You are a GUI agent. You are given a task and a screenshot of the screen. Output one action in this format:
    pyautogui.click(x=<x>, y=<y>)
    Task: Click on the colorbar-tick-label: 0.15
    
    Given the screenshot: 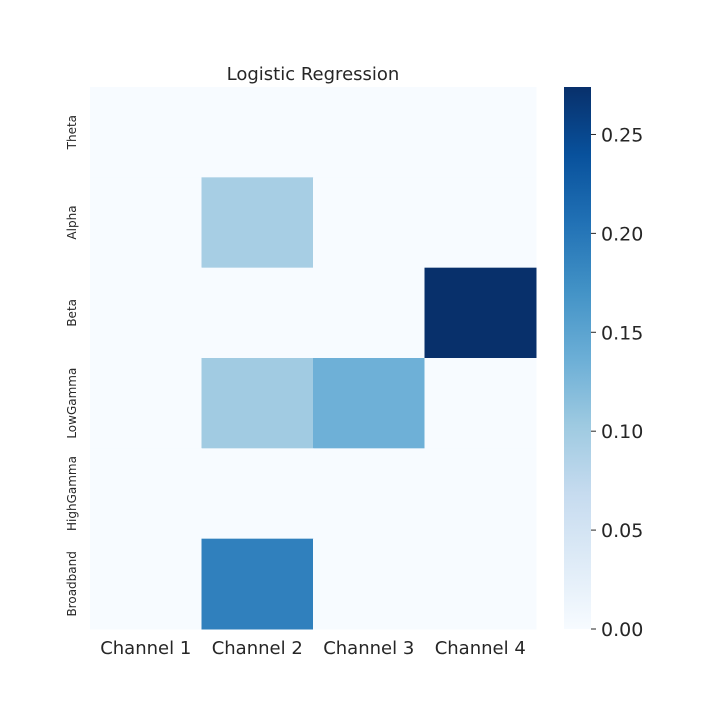 What is the action you would take?
    pyautogui.click(x=622, y=333)
    